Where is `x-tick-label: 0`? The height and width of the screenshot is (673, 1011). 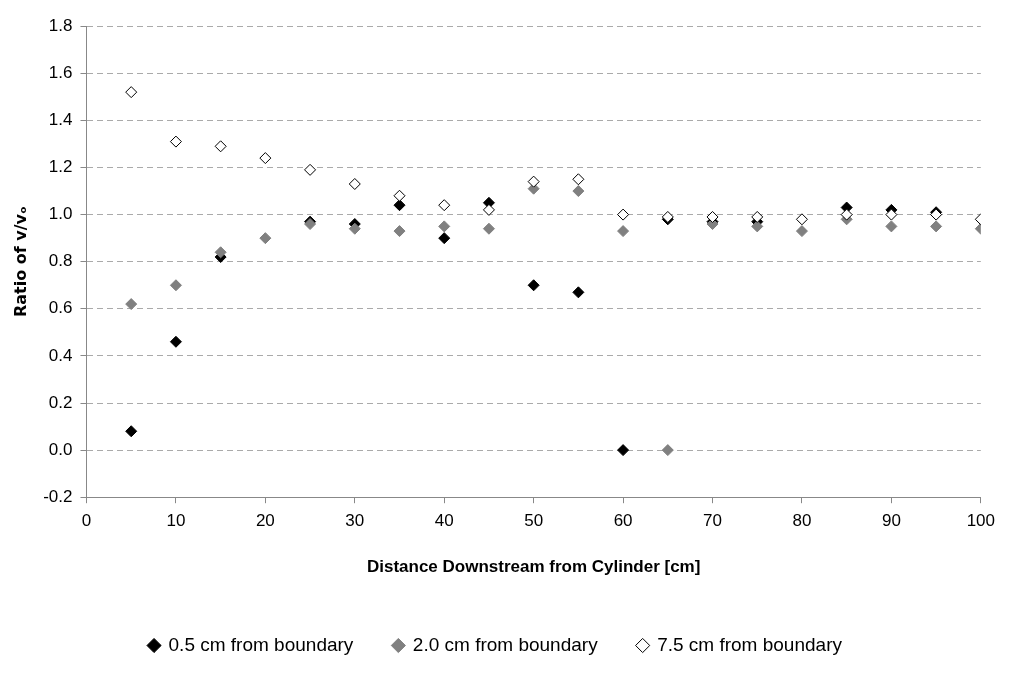 x-tick-label: 0 is located at coordinates (86, 521).